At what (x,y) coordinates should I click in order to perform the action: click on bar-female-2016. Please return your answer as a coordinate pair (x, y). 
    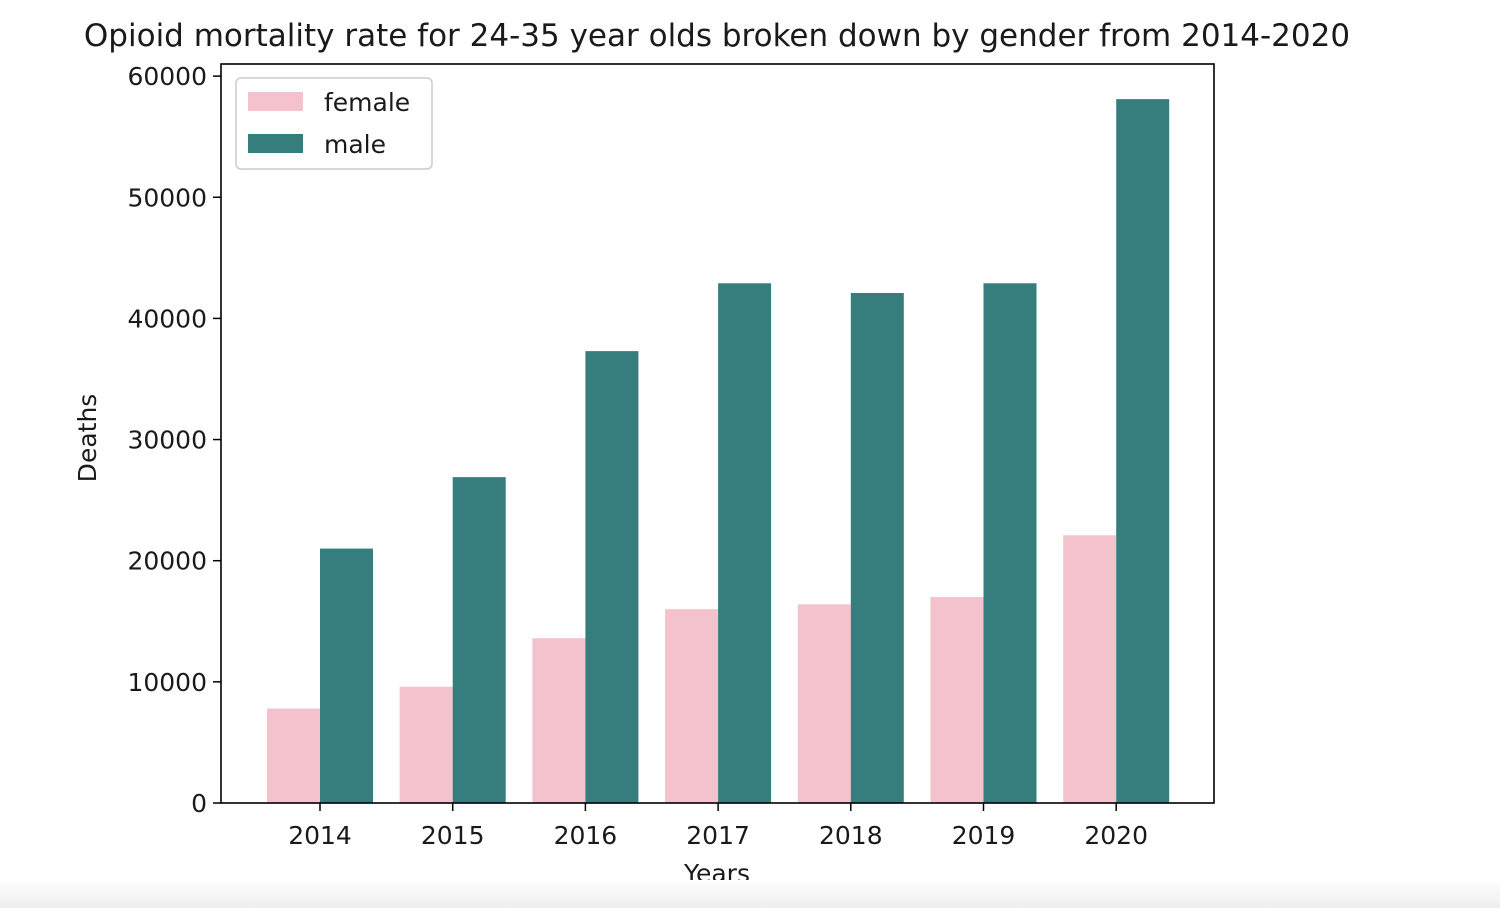
    Looking at the image, I should click on (559, 720).